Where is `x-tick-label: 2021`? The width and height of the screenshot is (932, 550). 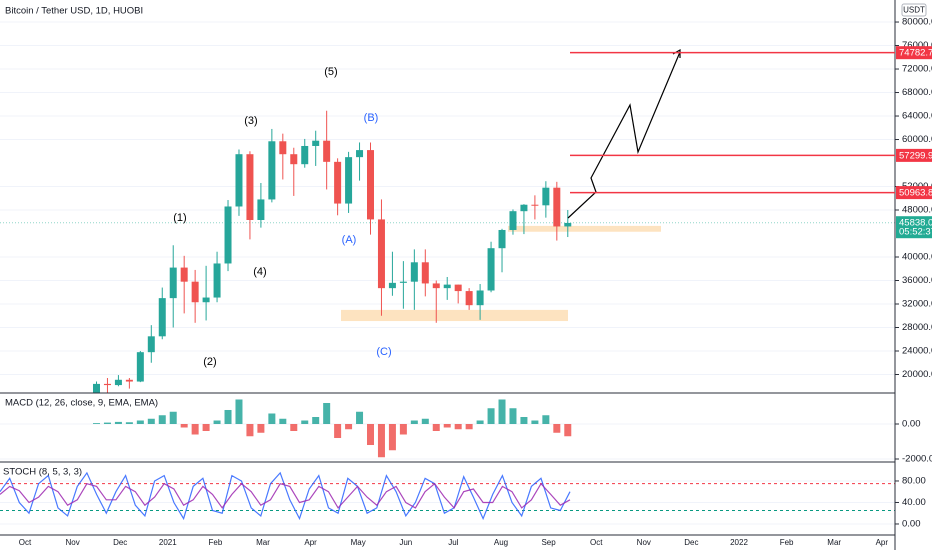 x-tick-label: 2021 is located at coordinates (168, 542).